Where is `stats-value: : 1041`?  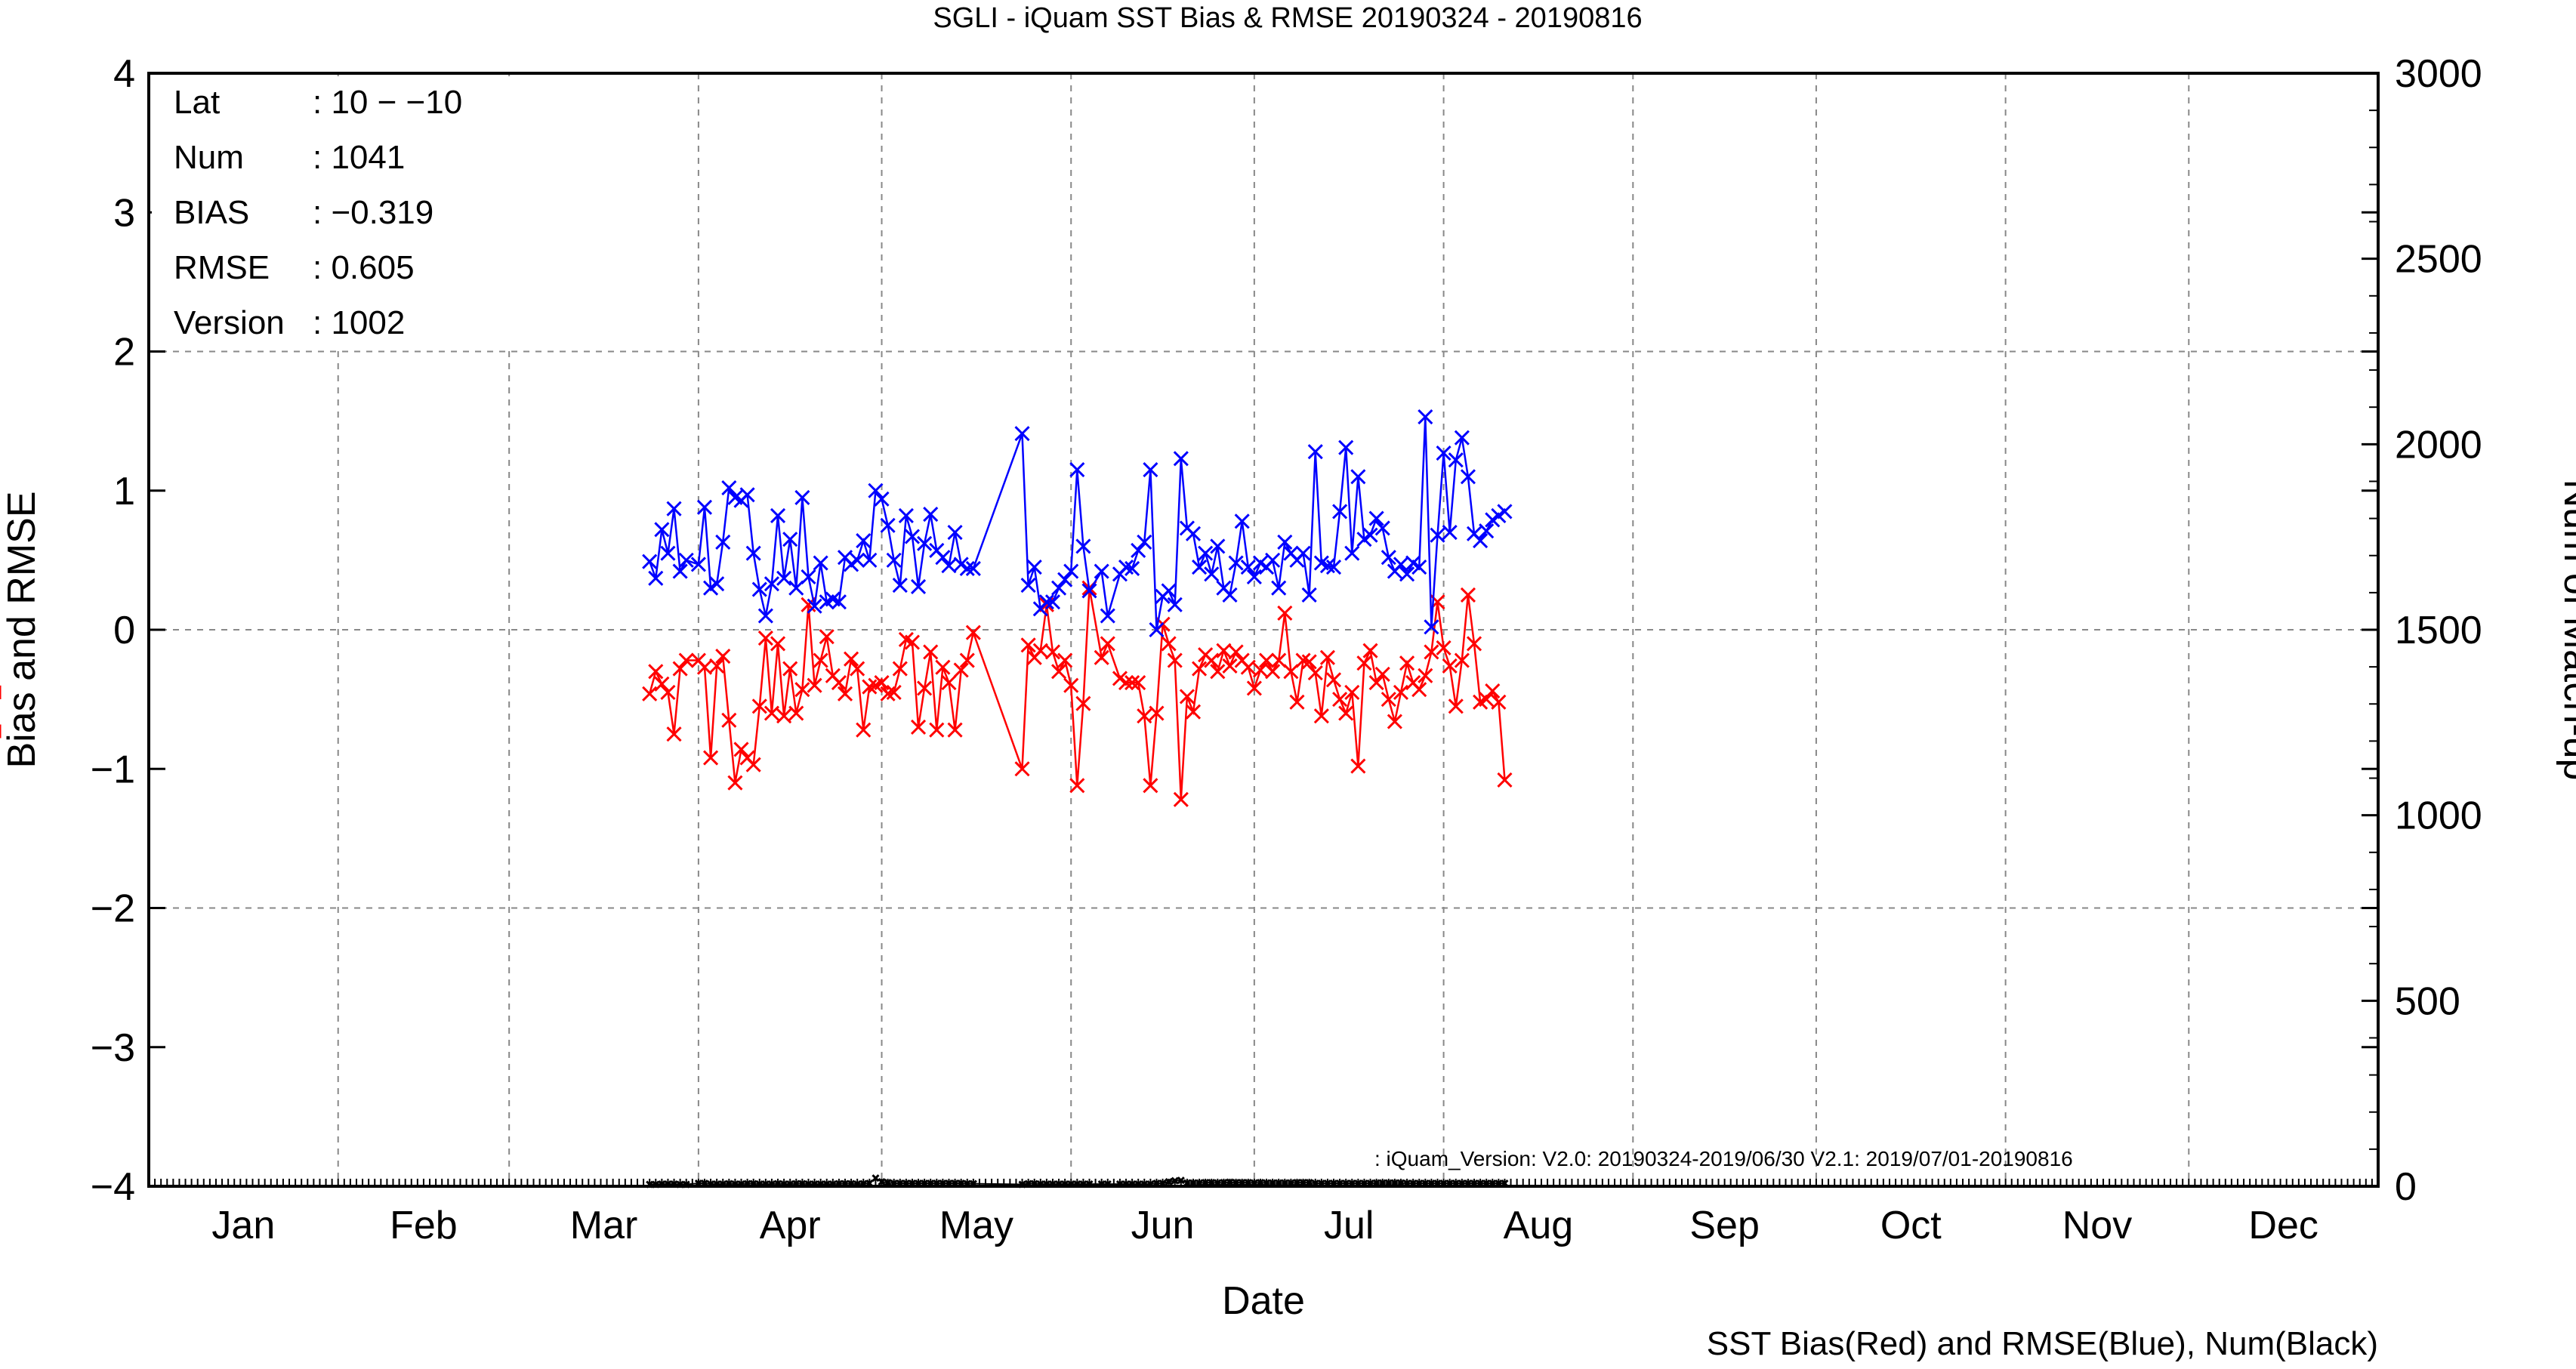
stats-value: : 1041 is located at coordinates (359, 157).